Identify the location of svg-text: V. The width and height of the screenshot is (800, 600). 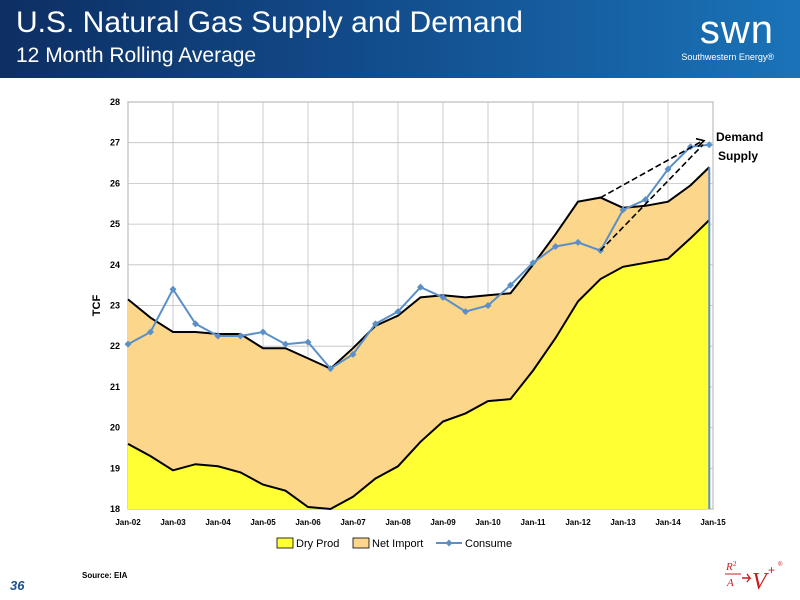
(760, 582).